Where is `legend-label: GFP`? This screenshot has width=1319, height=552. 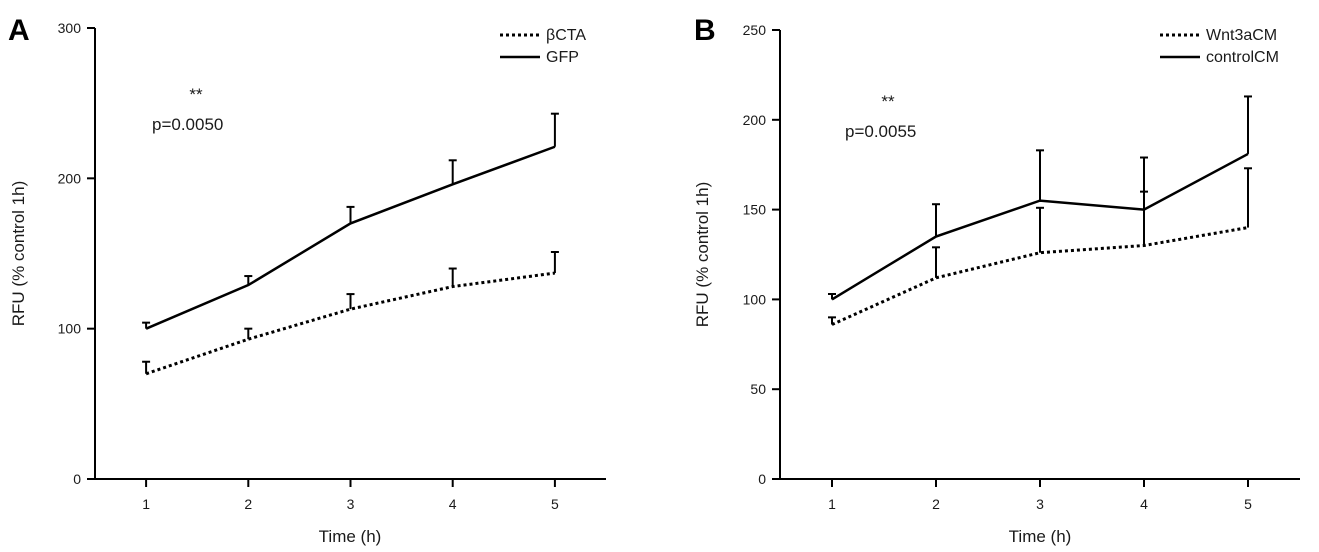
legend-label: GFP is located at coordinates (562, 57).